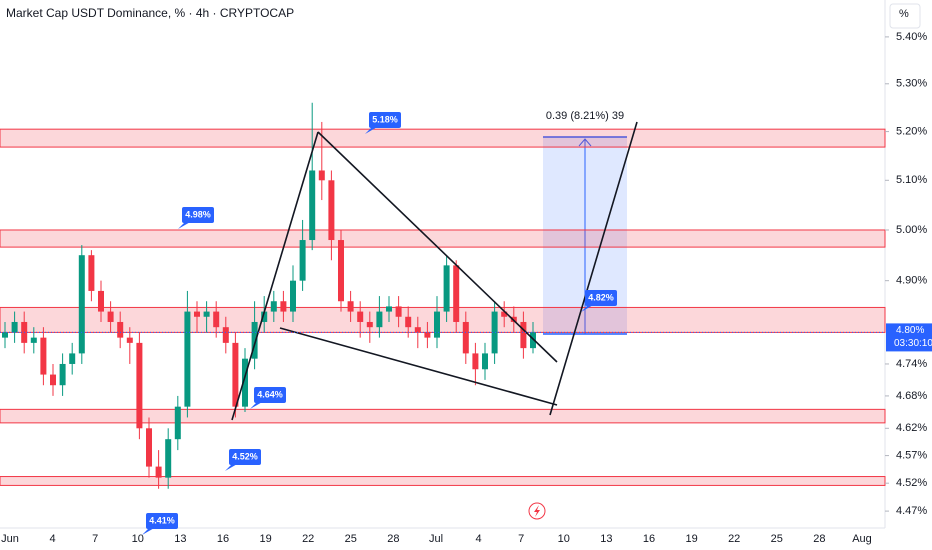 This screenshot has height=550, width=932. What do you see at coordinates (198, 214) in the screenshot?
I see `callout-label: 4.98%` at bounding box center [198, 214].